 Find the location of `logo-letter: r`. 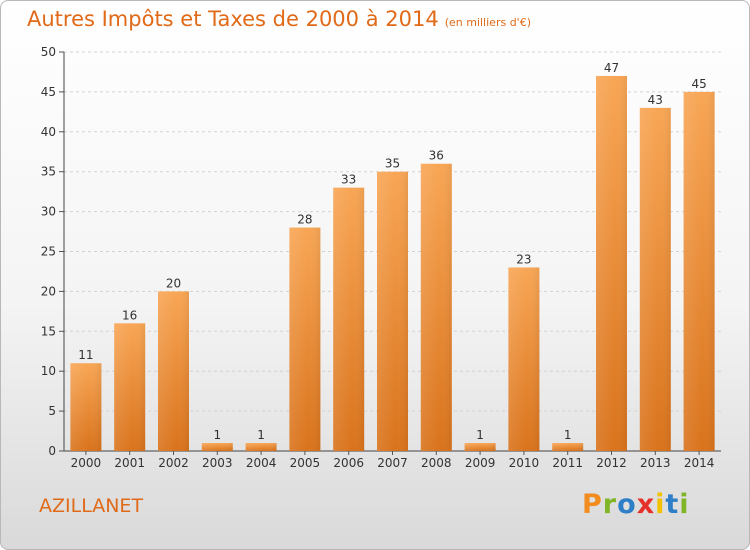

logo-letter: r is located at coordinates (610, 504).